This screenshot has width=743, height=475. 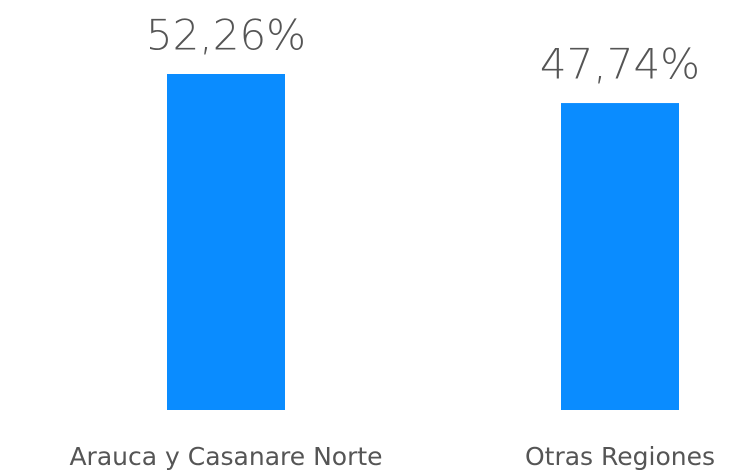 What do you see at coordinates (620, 64) in the screenshot?
I see `value-label: 47,74%` at bounding box center [620, 64].